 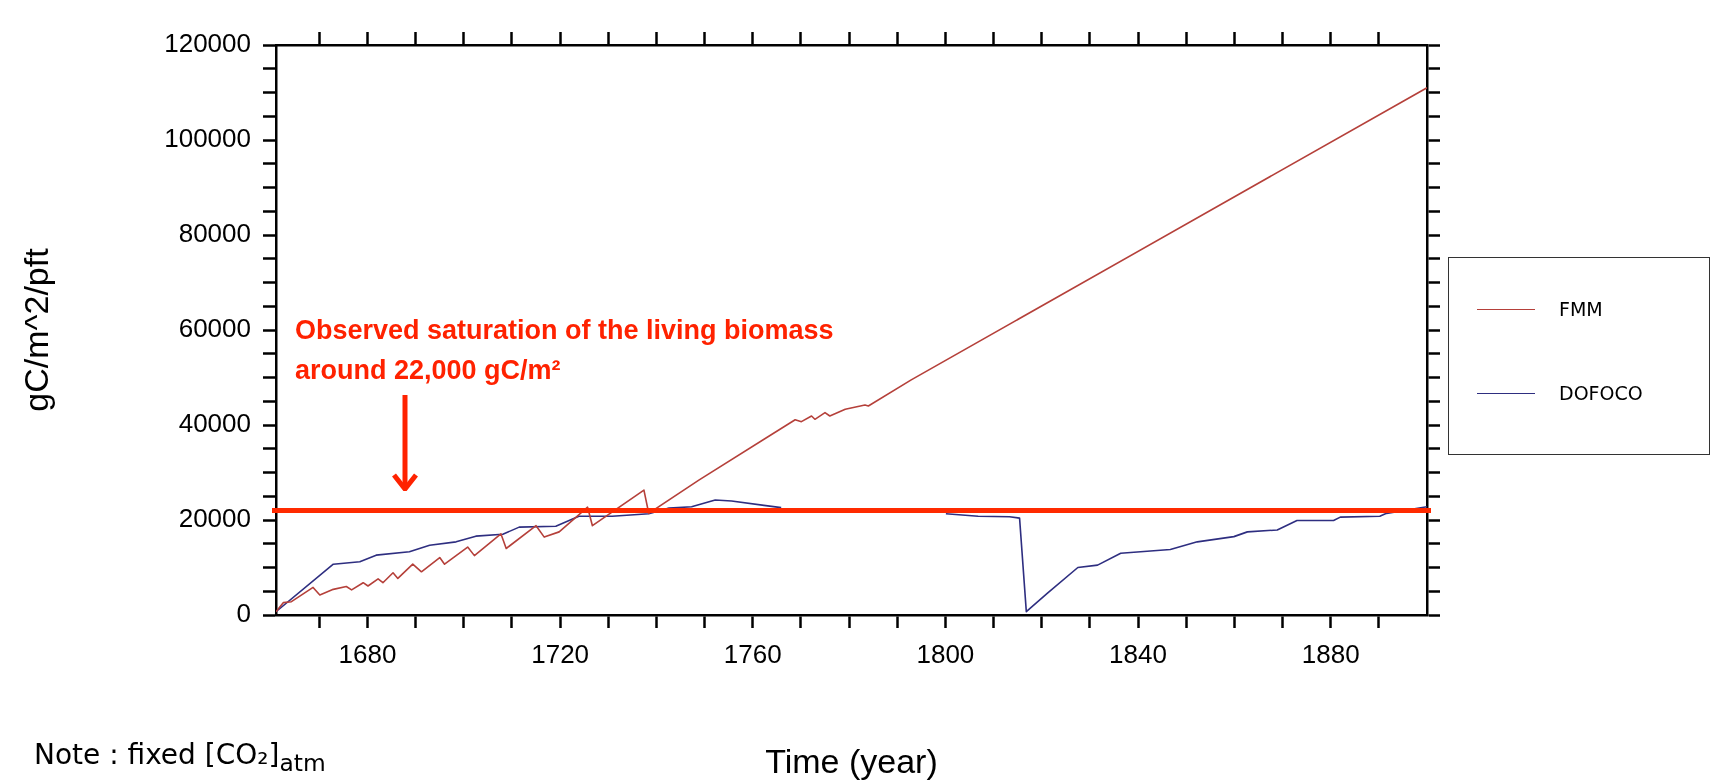 What do you see at coordinates (214, 423) in the screenshot?
I see `y-tick-label: 40000` at bounding box center [214, 423].